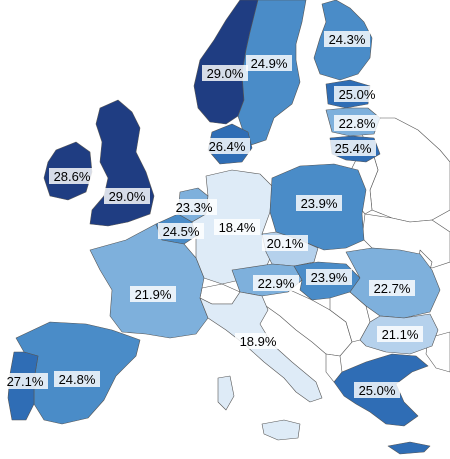 This screenshot has height=459, width=450. I want to click on country-greece-crete, so click(409, 448).